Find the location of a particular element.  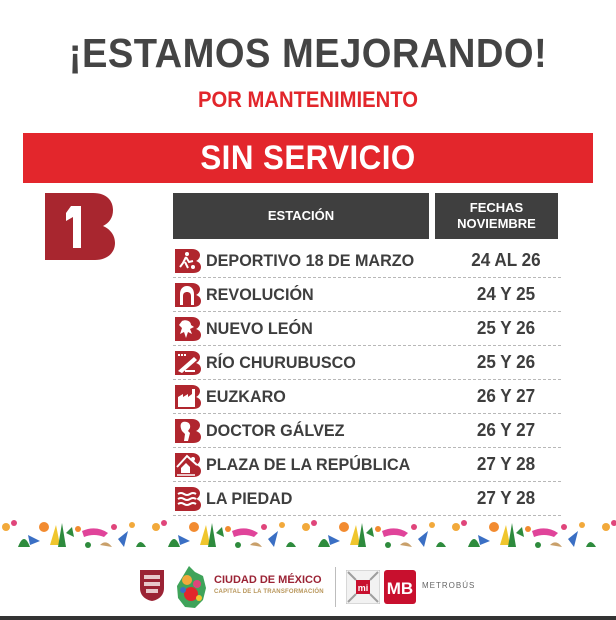

table-row: LA PIEDAD 27 Y 28 is located at coordinates (367, 499).